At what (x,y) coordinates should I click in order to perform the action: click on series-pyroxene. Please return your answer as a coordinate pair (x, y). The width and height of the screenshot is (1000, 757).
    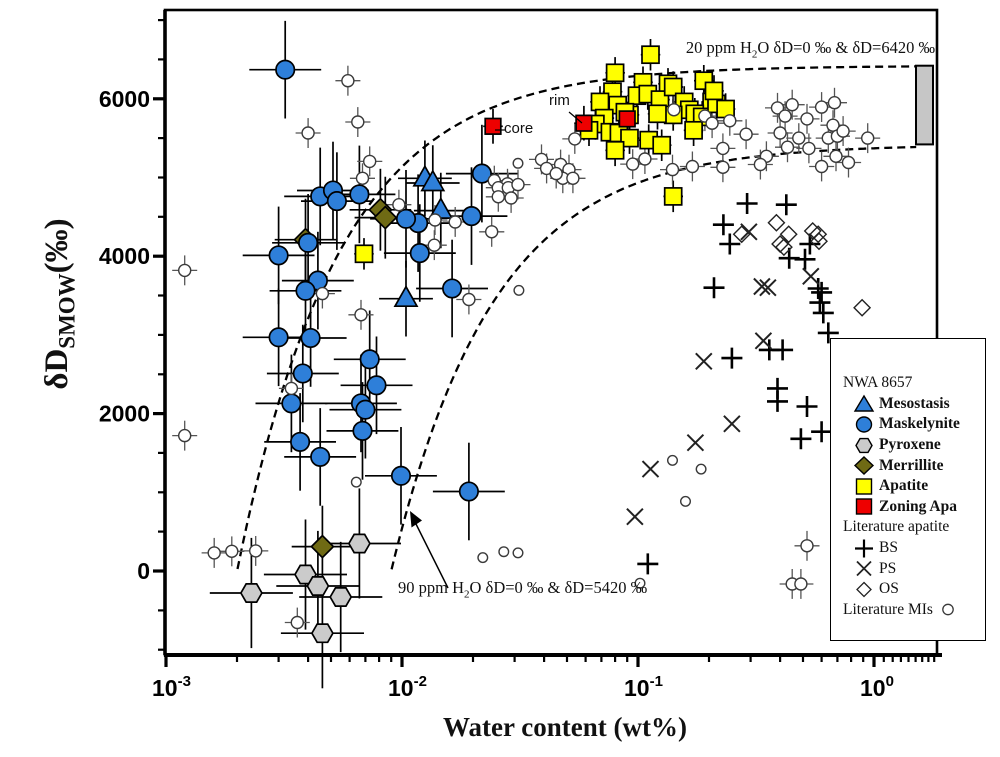
    Looking at the image, I should click on (305, 588).